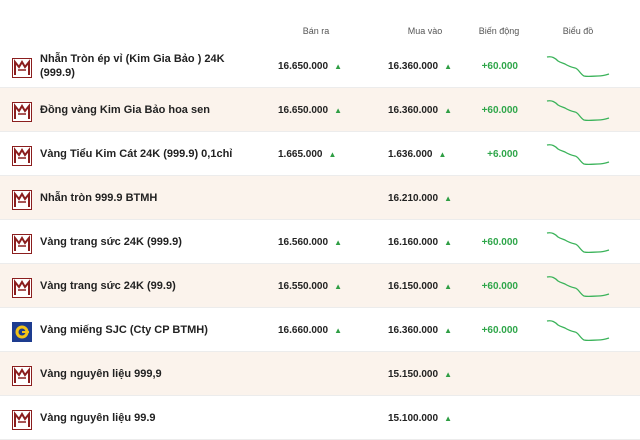 This screenshot has height=440, width=640. What do you see at coordinates (413, 418) in the screenshot?
I see `buy-price-value: 15.100.000` at bounding box center [413, 418].